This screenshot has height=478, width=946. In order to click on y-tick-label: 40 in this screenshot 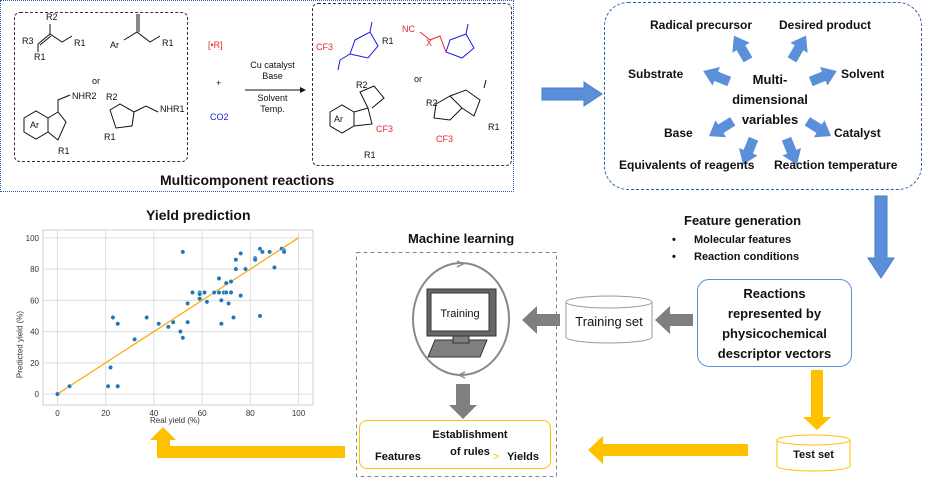, I will do `click(34, 332)`.